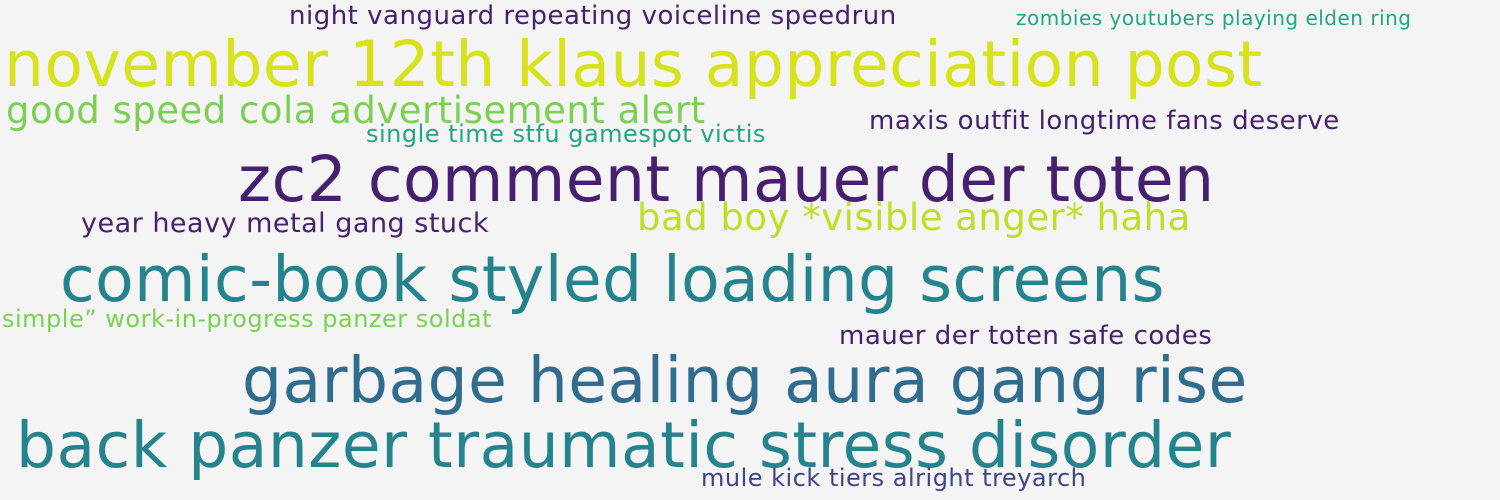 The image size is (1500, 500). What do you see at coordinates (633, 64) in the screenshot?
I see `phrase-november-12th: november 12th klaus appreciation post` at bounding box center [633, 64].